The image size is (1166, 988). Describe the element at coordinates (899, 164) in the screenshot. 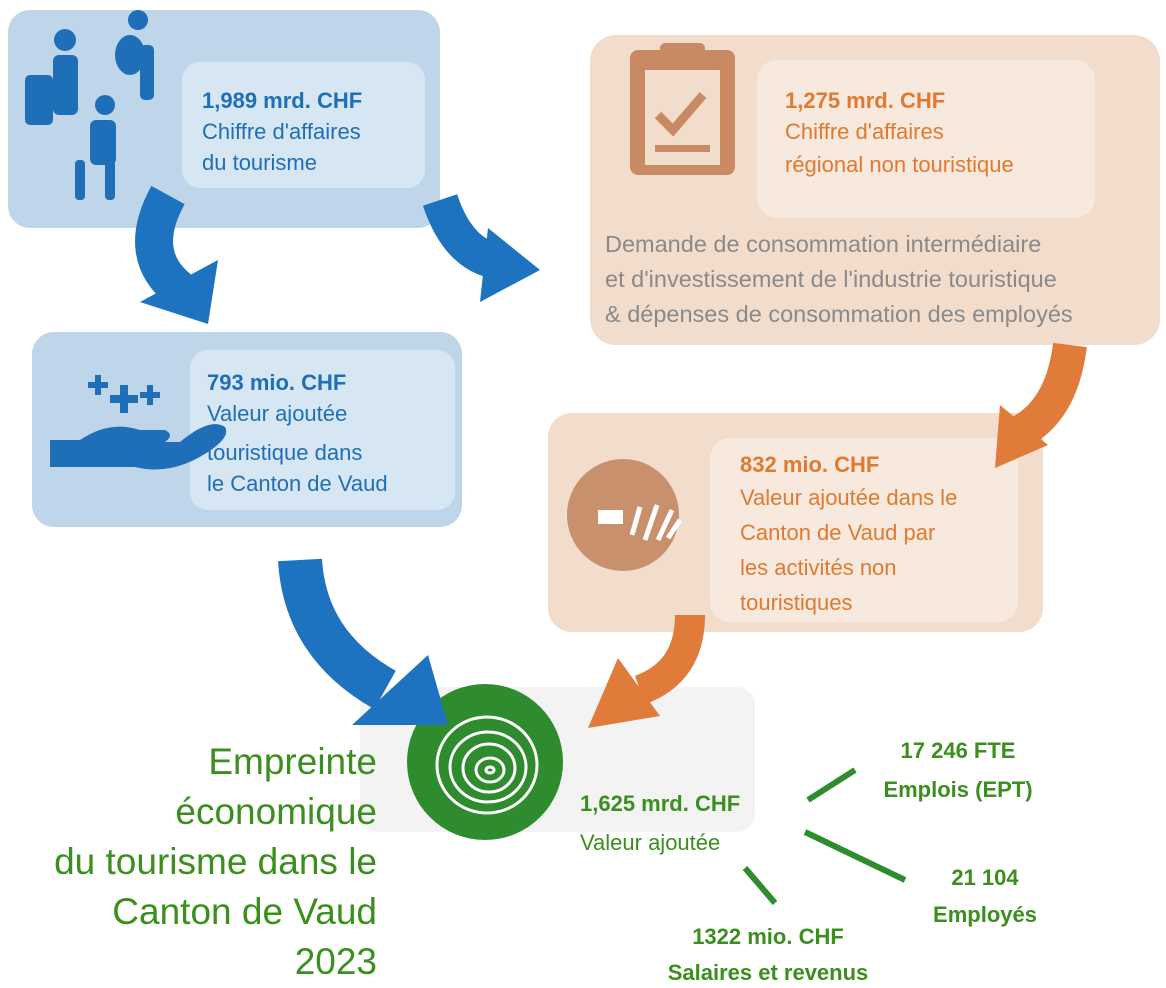

I see `box-text: régional non touristique` at that location.